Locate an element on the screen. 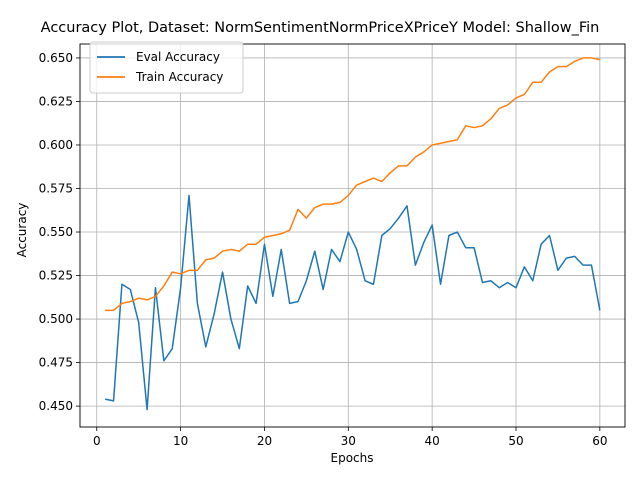 The height and width of the screenshot is (480, 640). legend-box is located at coordinates (166, 67).